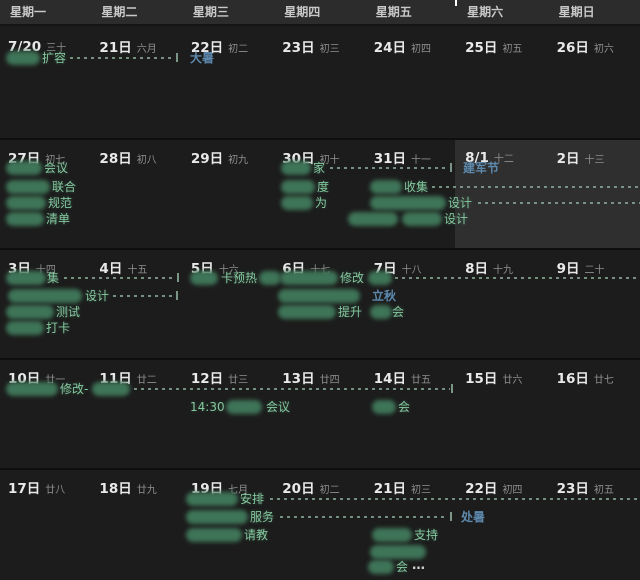 This screenshot has height=580, width=640. Describe the element at coordinates (207, 159) in the screenshot. I see `day-number: 29日` at that location.